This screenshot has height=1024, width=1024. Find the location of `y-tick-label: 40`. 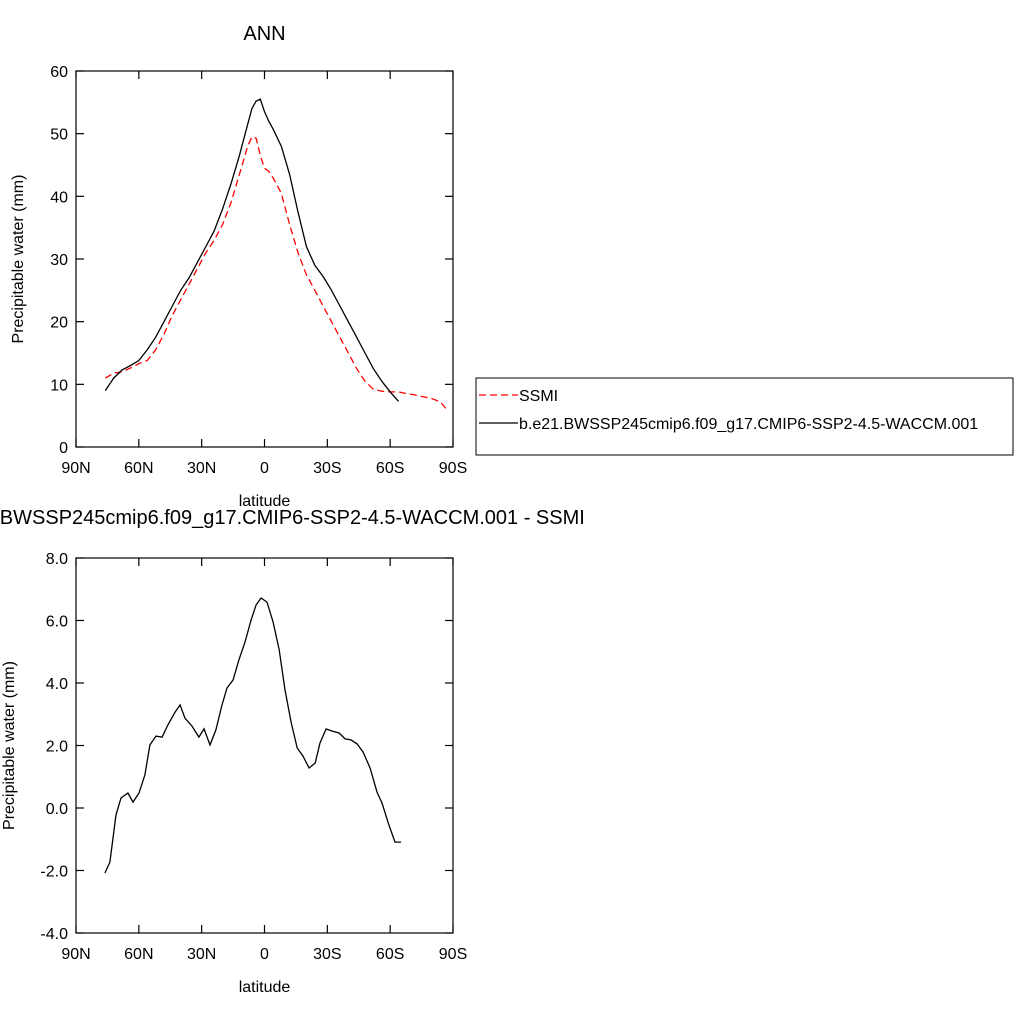

y-tick-label: 40 is located at coordinates (59, 197).